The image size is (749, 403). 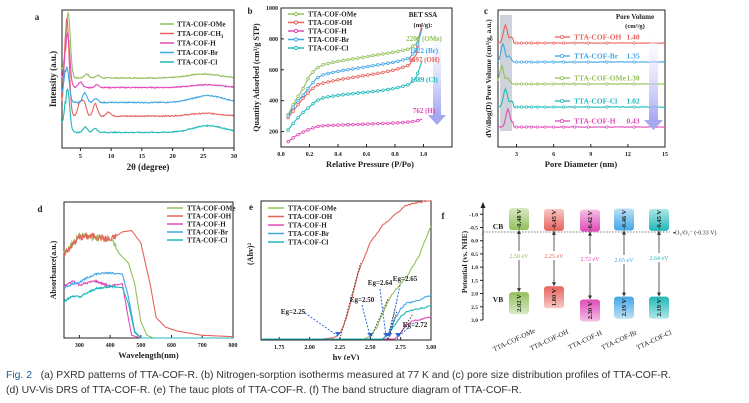 What do you see at coordinates (110, 346) in the screenshot?
I see `x-tick-label: 400` at bounding box center [110, 346].